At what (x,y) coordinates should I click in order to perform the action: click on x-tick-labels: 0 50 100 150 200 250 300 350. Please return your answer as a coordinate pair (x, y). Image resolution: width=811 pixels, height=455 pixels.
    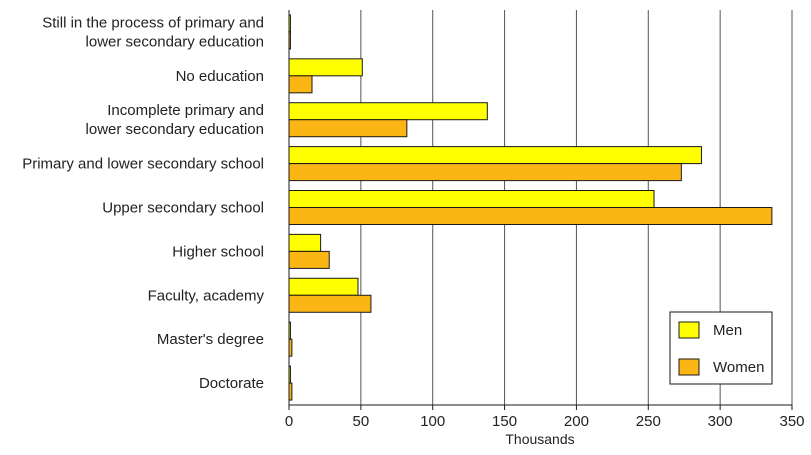
    Looking at the image, I should click on (545, 421).